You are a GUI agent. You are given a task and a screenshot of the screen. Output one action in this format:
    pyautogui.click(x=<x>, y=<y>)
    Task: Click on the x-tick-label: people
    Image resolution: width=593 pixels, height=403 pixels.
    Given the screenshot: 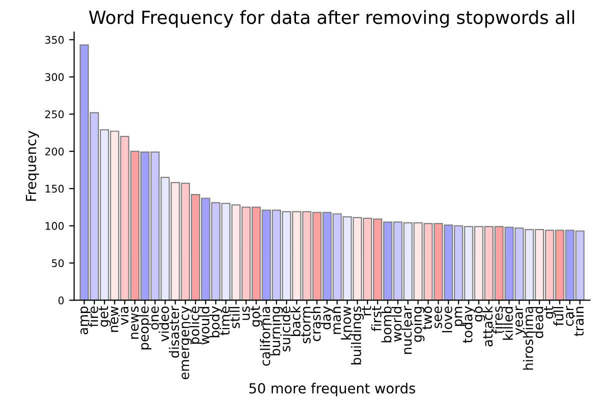 What is the action you would take?
    pyautogui.click(x=145, y=328)
    